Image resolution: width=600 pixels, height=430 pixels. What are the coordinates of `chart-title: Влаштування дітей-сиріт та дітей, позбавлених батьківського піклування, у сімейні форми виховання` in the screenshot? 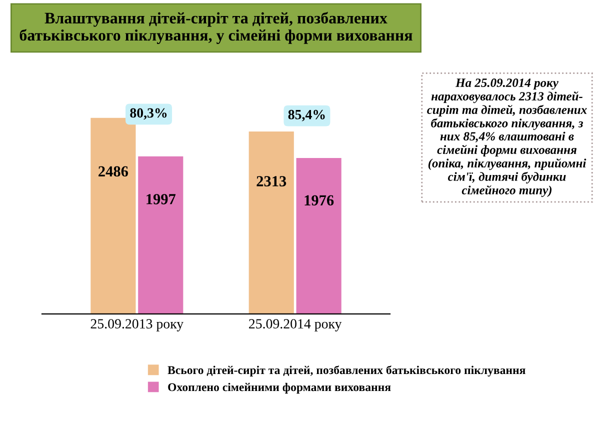 It's located at (216, 28).